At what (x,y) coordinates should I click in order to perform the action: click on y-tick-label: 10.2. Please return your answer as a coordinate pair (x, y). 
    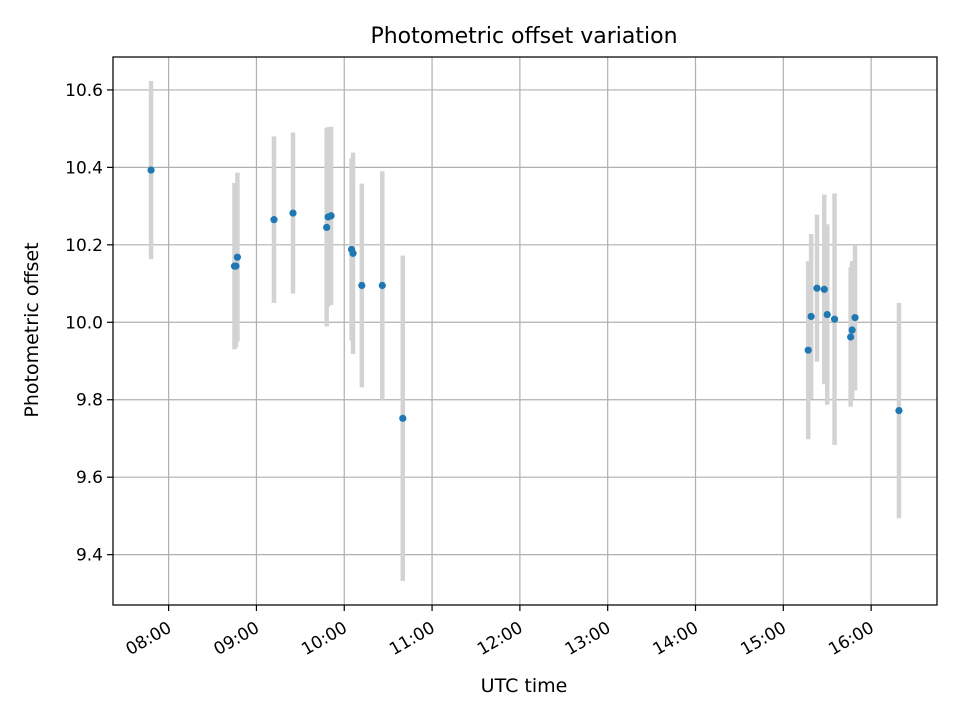
    Looking at the image, I should click on (84, 246).